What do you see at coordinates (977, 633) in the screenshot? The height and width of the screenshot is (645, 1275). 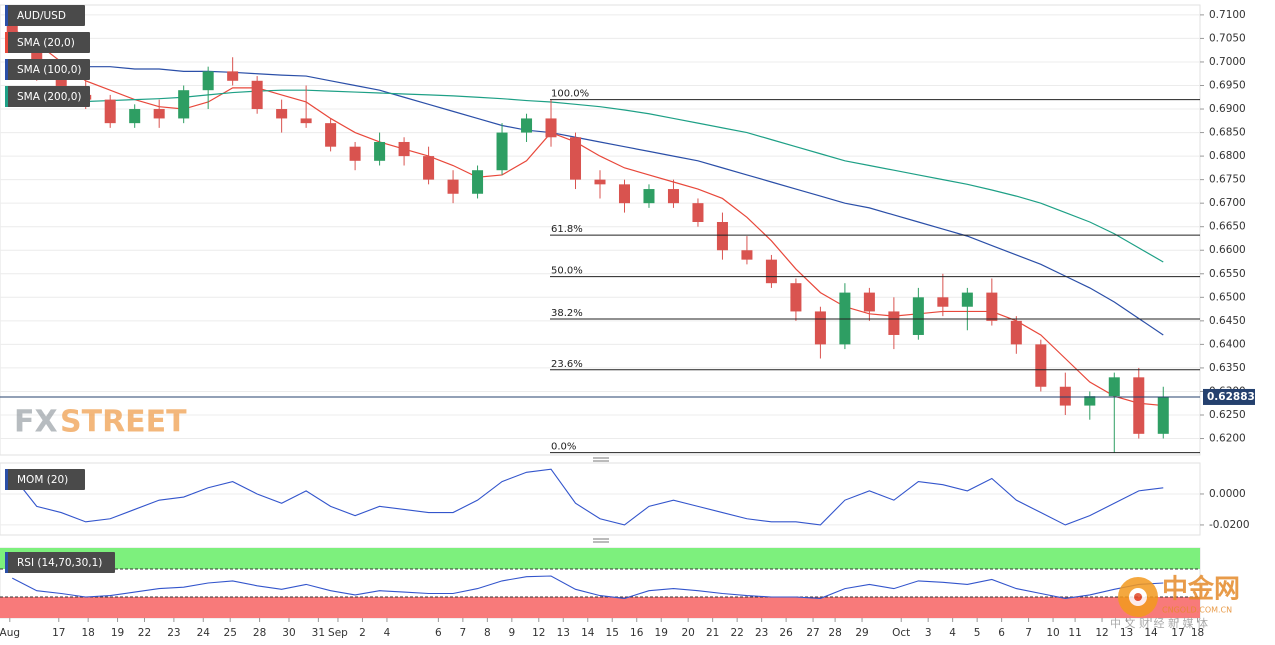 I see `x-tick-label: 5` at bounding box center [977, 633].